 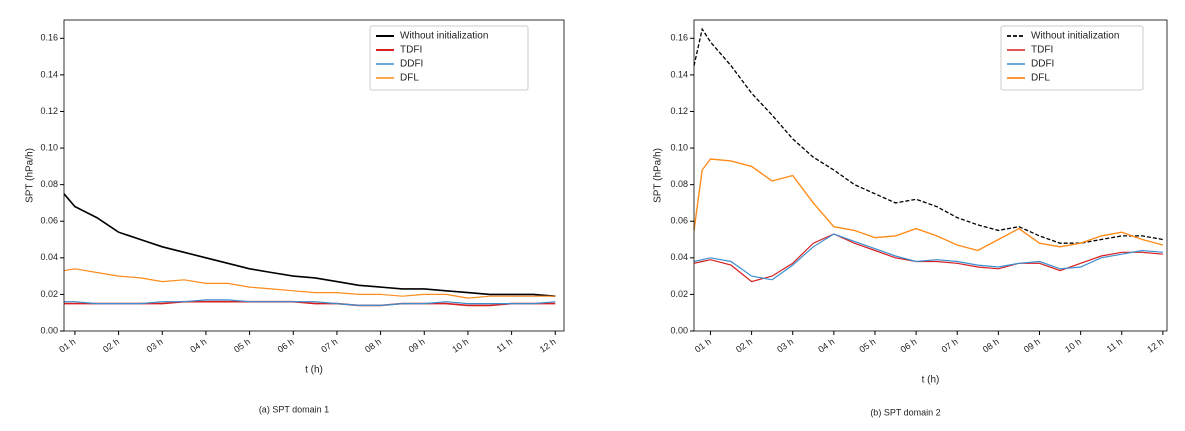 I want to click on caption: (b) SPT domain 2, so click(x=905, y=412).